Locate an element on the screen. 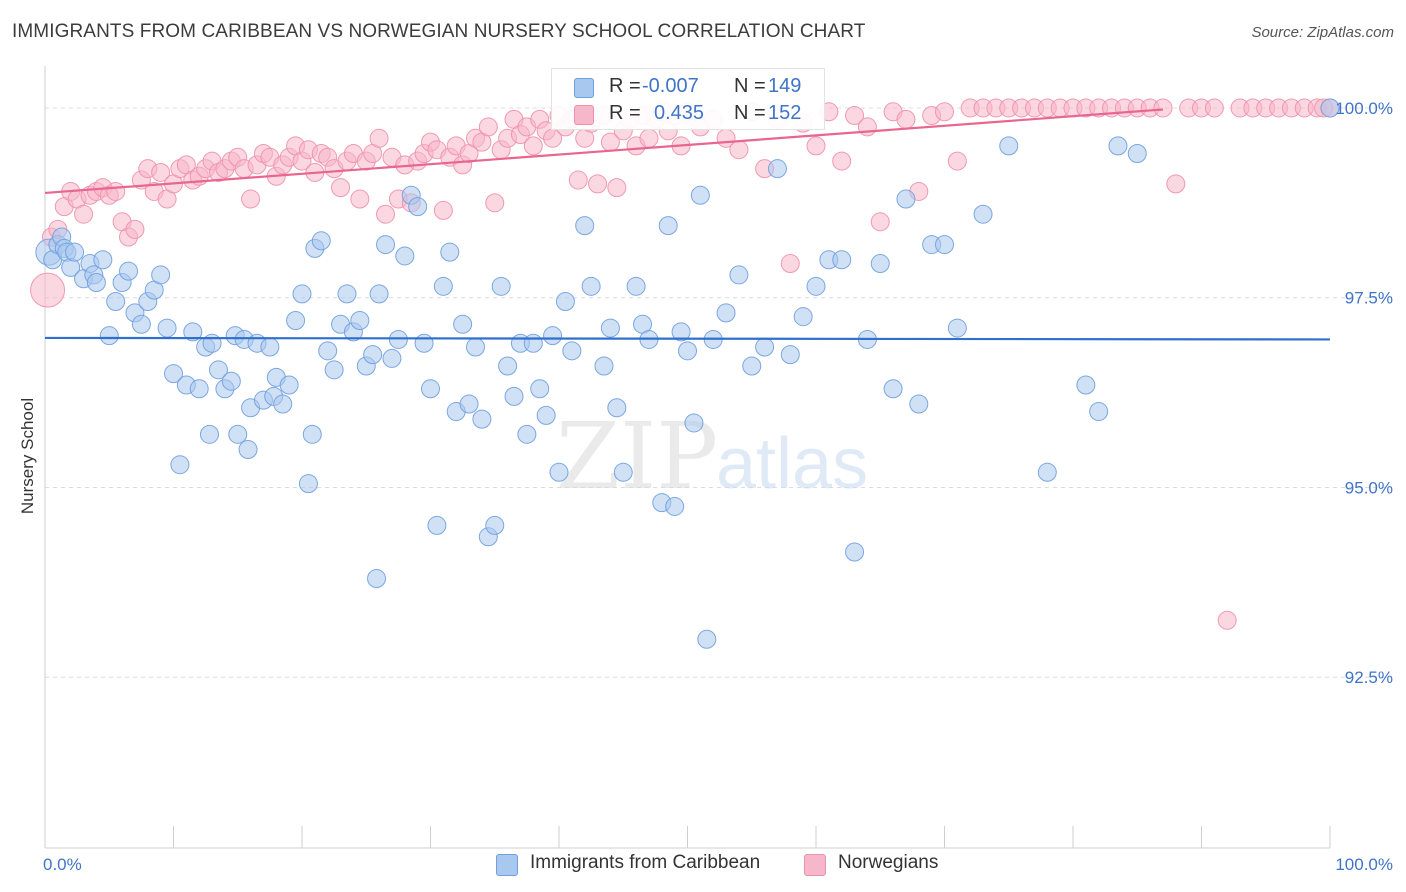 This screenshot has width=1406, height=892. source-credit: Source: ZipAtlas.com is located at coordinates (1322, 32).